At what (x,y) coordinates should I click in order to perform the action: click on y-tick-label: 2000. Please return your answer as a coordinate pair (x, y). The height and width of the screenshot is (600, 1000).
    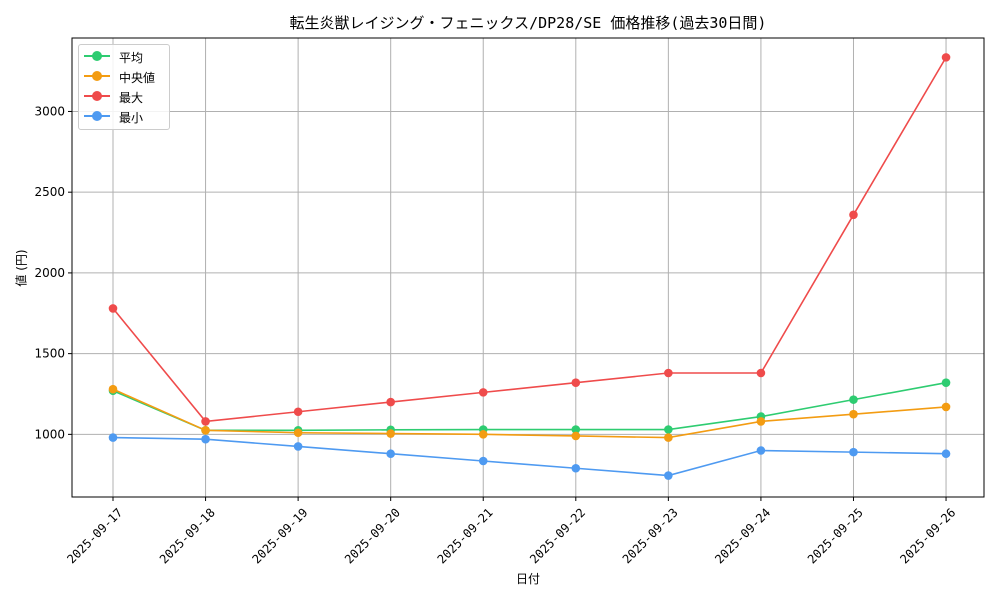
    Looking at the image, I should click on (49, 273).